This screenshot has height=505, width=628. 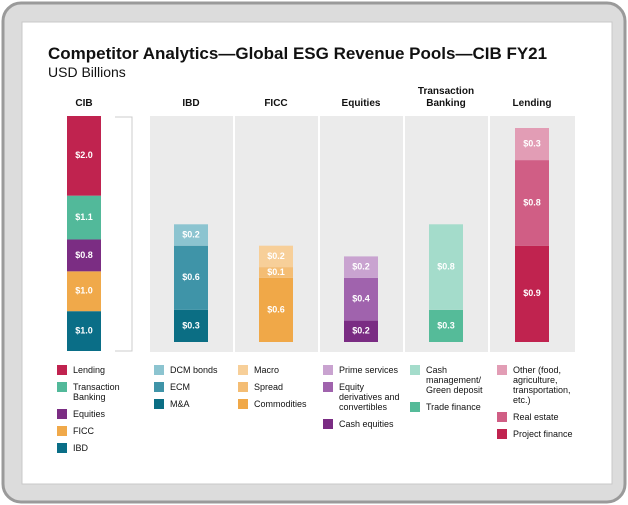 What do you see at coordinates (453, 407) in the screenshot?
I see `legend-label: Trade finance` at bounding box center [453, 407].